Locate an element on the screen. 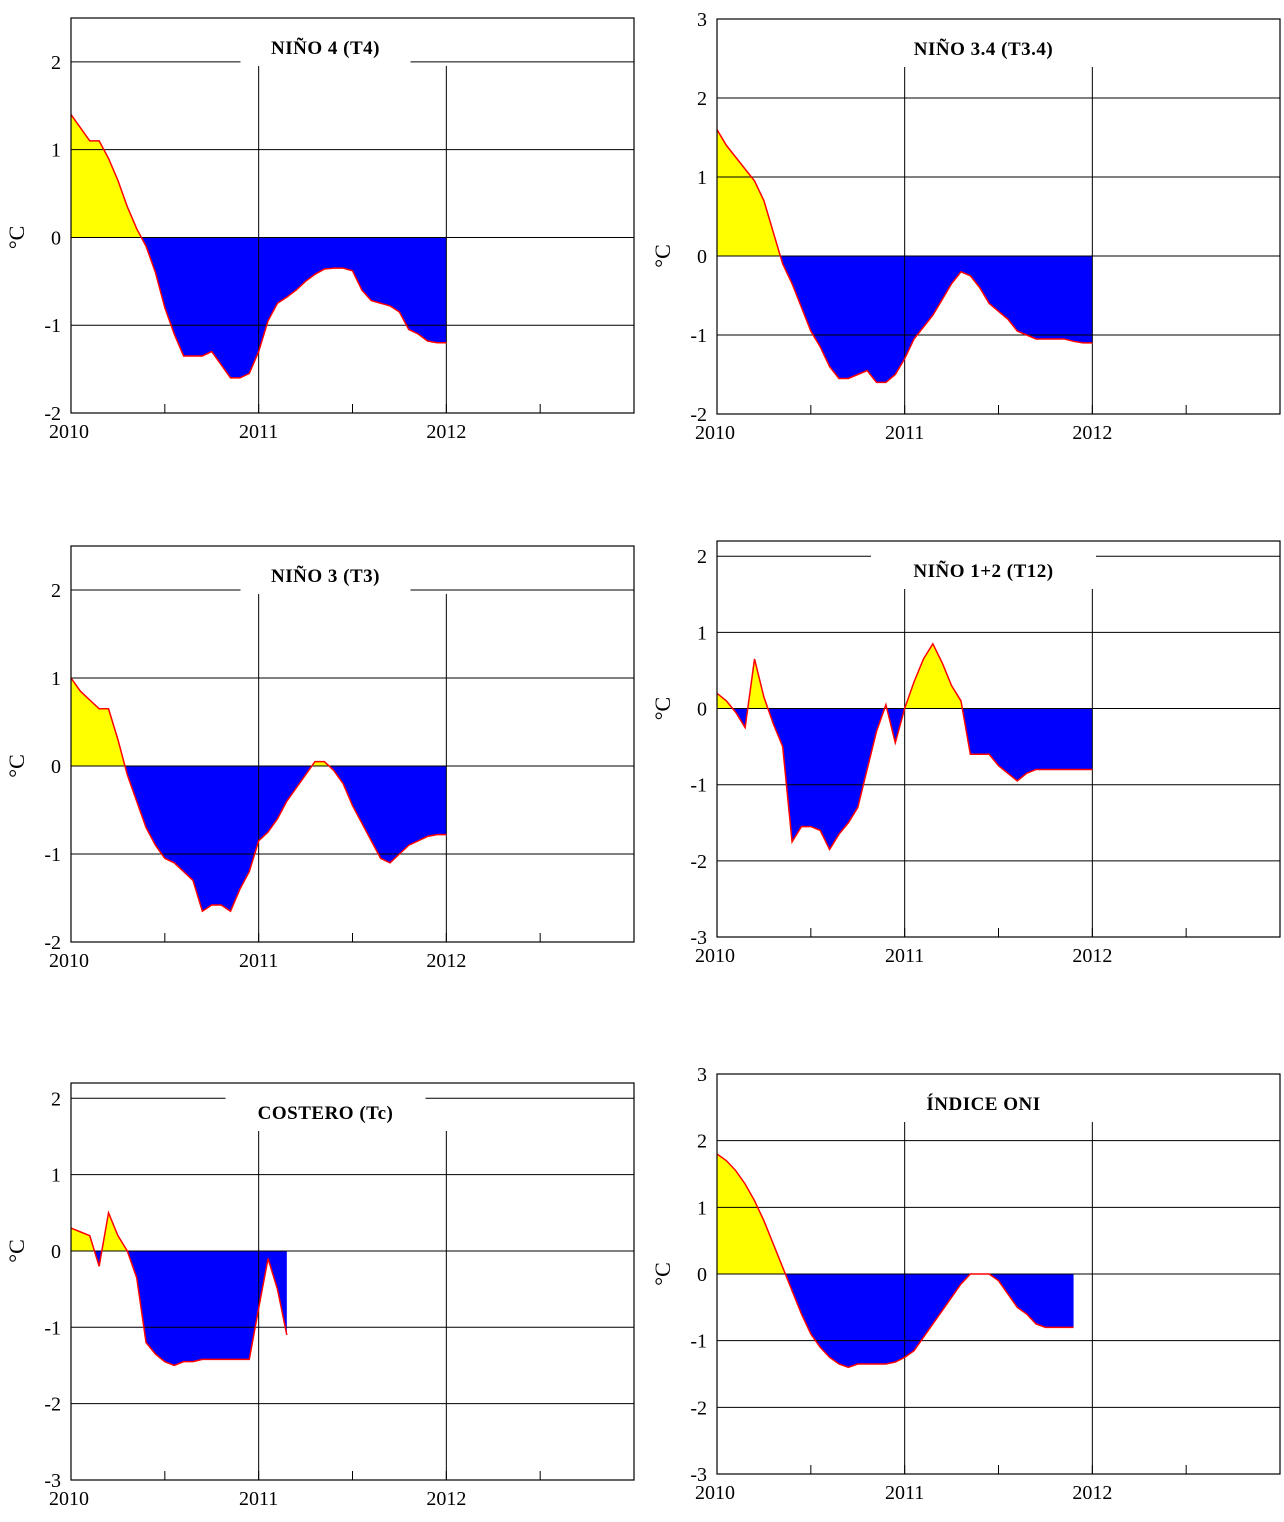 Image resolution: width=1284 pixels, height=1522 pixels. chart-title: NIÑO 1+2 (T12) is located at coordinates (983, 571).